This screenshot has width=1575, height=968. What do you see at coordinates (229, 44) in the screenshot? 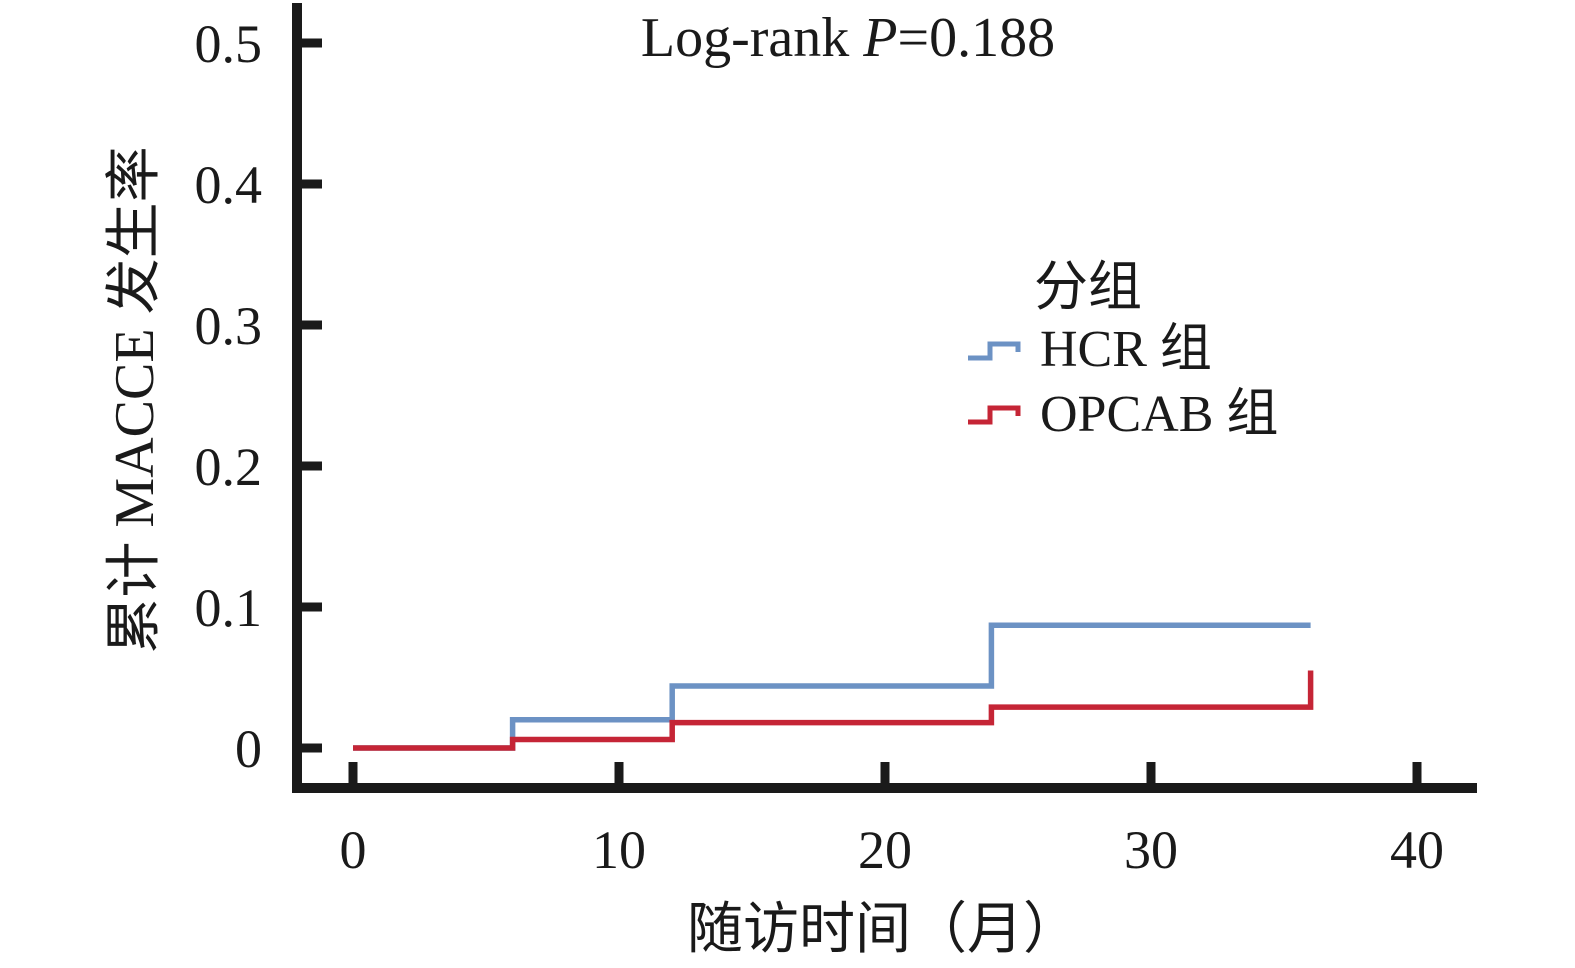
I see `y-tick-label: 0.5` at bounding box center [229, 44].